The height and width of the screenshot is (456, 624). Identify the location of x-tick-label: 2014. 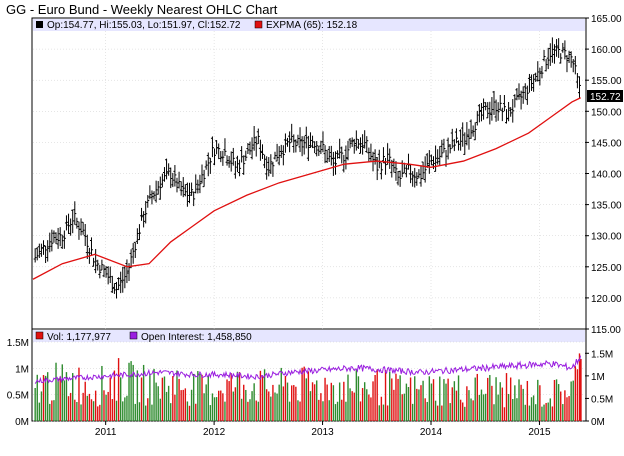
(431, 432).